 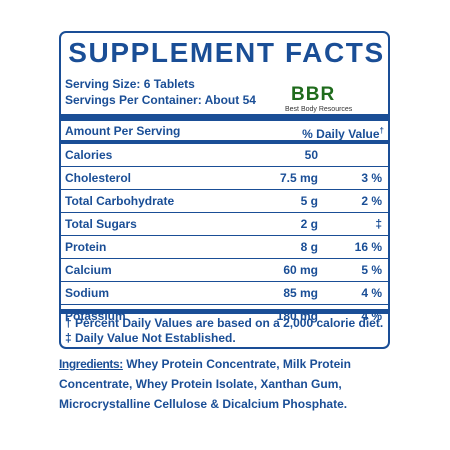 I want to click on serving-size: Serving Size: 6 Tablets, so click(x=130, y=84).